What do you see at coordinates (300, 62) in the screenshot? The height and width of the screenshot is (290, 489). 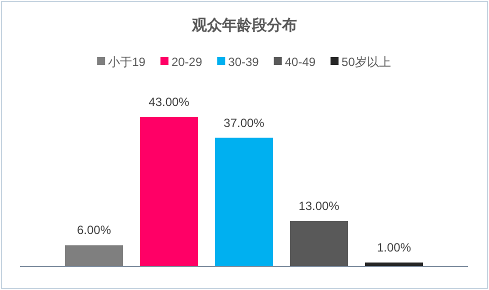 I see `legend-label: 40-49` at bounding box center [300, 62].